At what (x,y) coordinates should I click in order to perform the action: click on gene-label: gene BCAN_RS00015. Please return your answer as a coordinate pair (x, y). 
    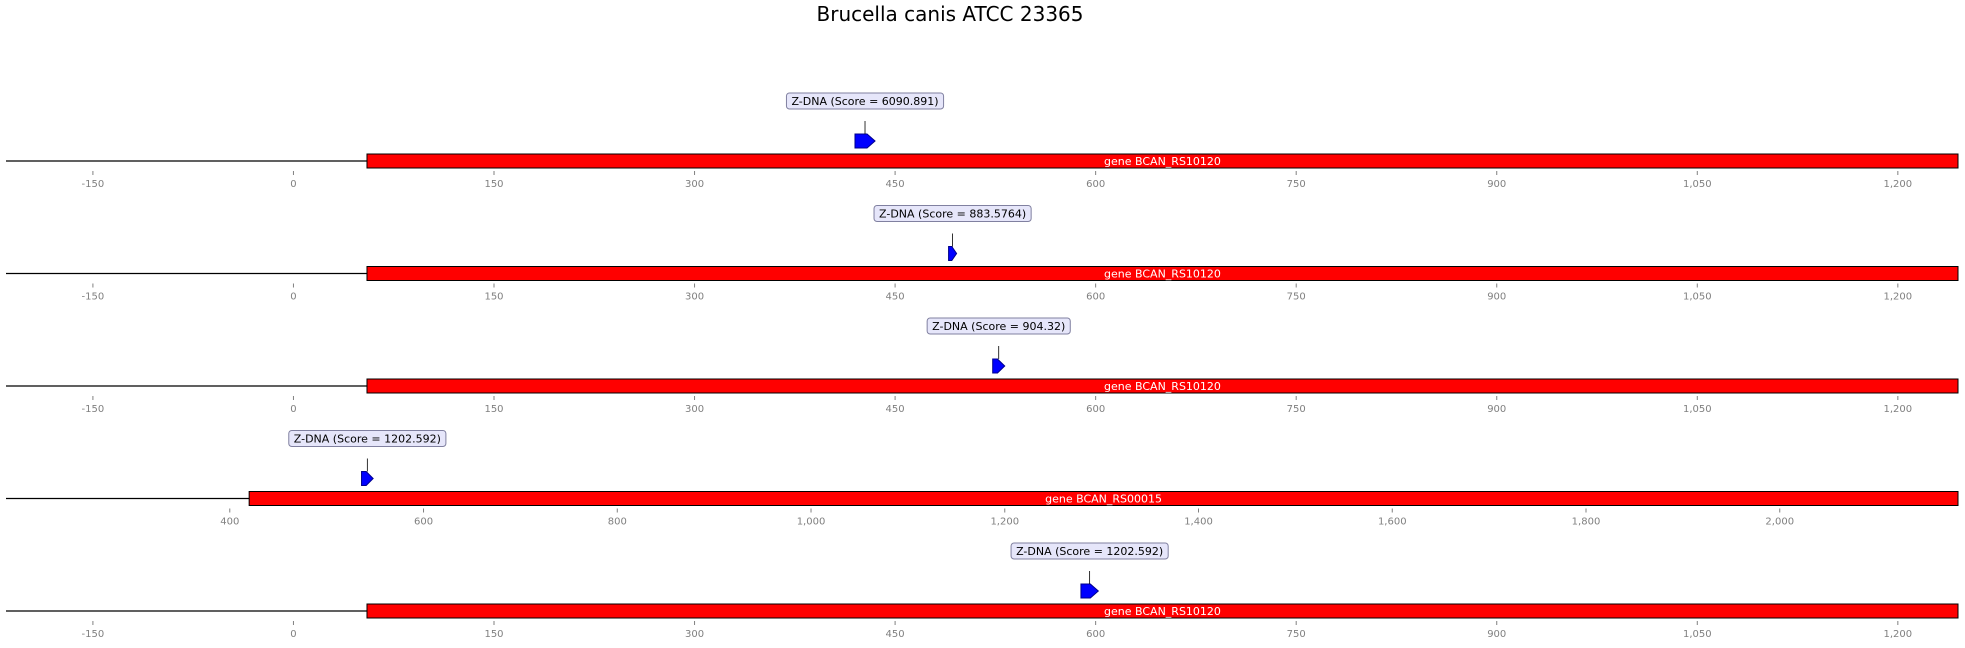
    Looking at the image, I should click on (1103, 499).